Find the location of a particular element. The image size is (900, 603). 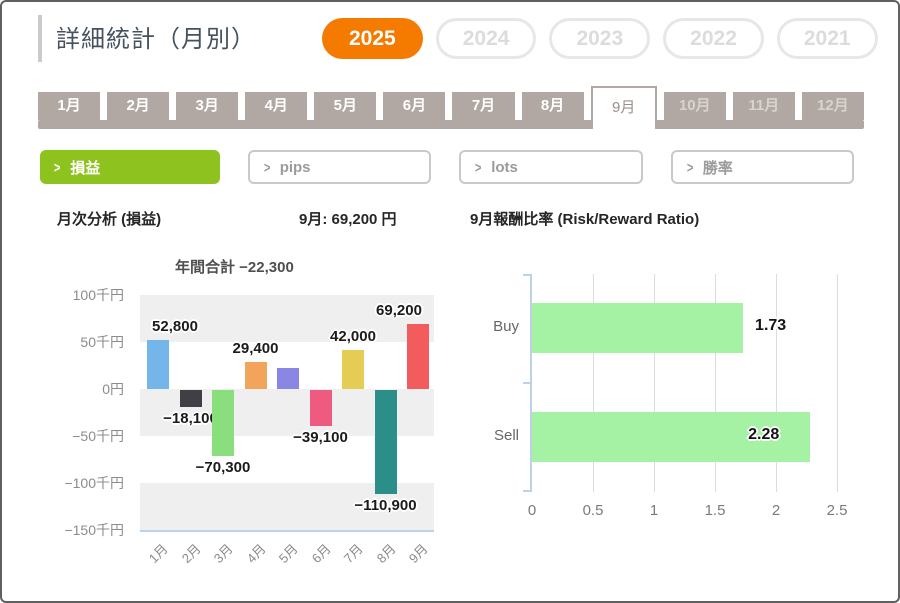

filter-label: lots is located at coordinates (504, 167).